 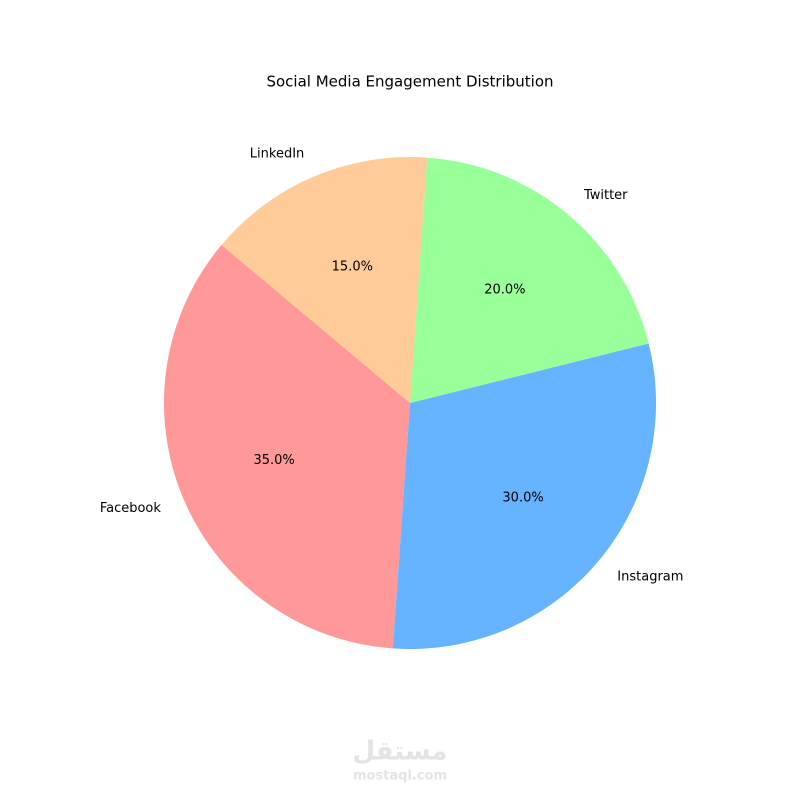 What do you see at coordinates (409, 82) in the screenshot?
I see `chart-title: Social Media Engagement Distribution` at bounding box center [409, 82].